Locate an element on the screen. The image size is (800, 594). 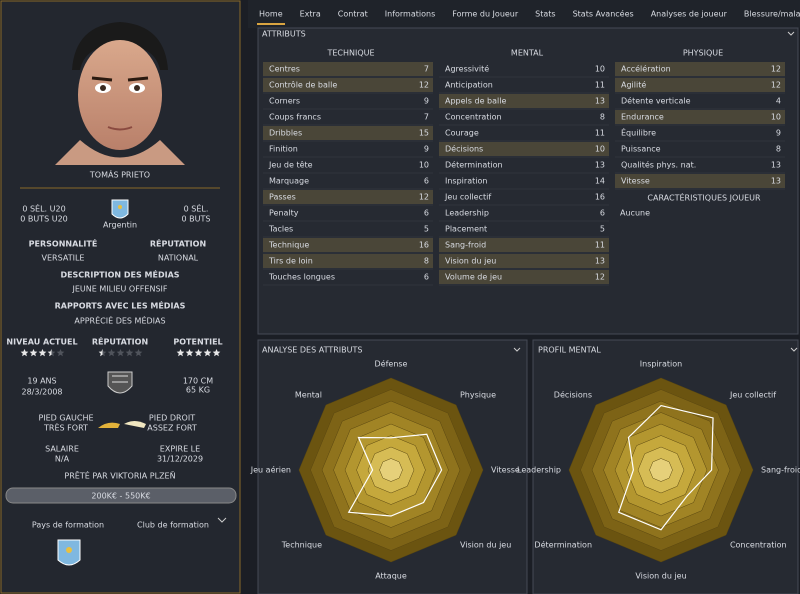
label: APPRÉCIÉ DES MÉDIAS is located at coordinates (119, 320).